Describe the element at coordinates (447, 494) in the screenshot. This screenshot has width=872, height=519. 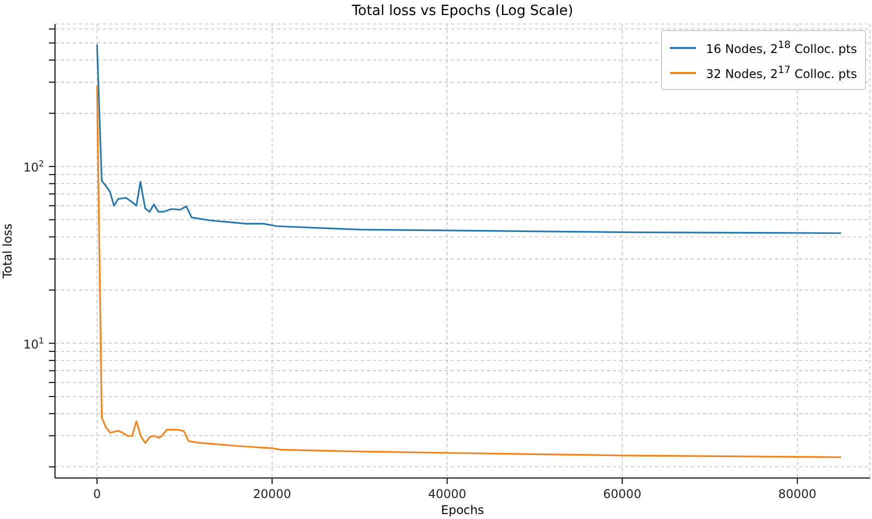
I see `x-tick-label: 40000` at that location.